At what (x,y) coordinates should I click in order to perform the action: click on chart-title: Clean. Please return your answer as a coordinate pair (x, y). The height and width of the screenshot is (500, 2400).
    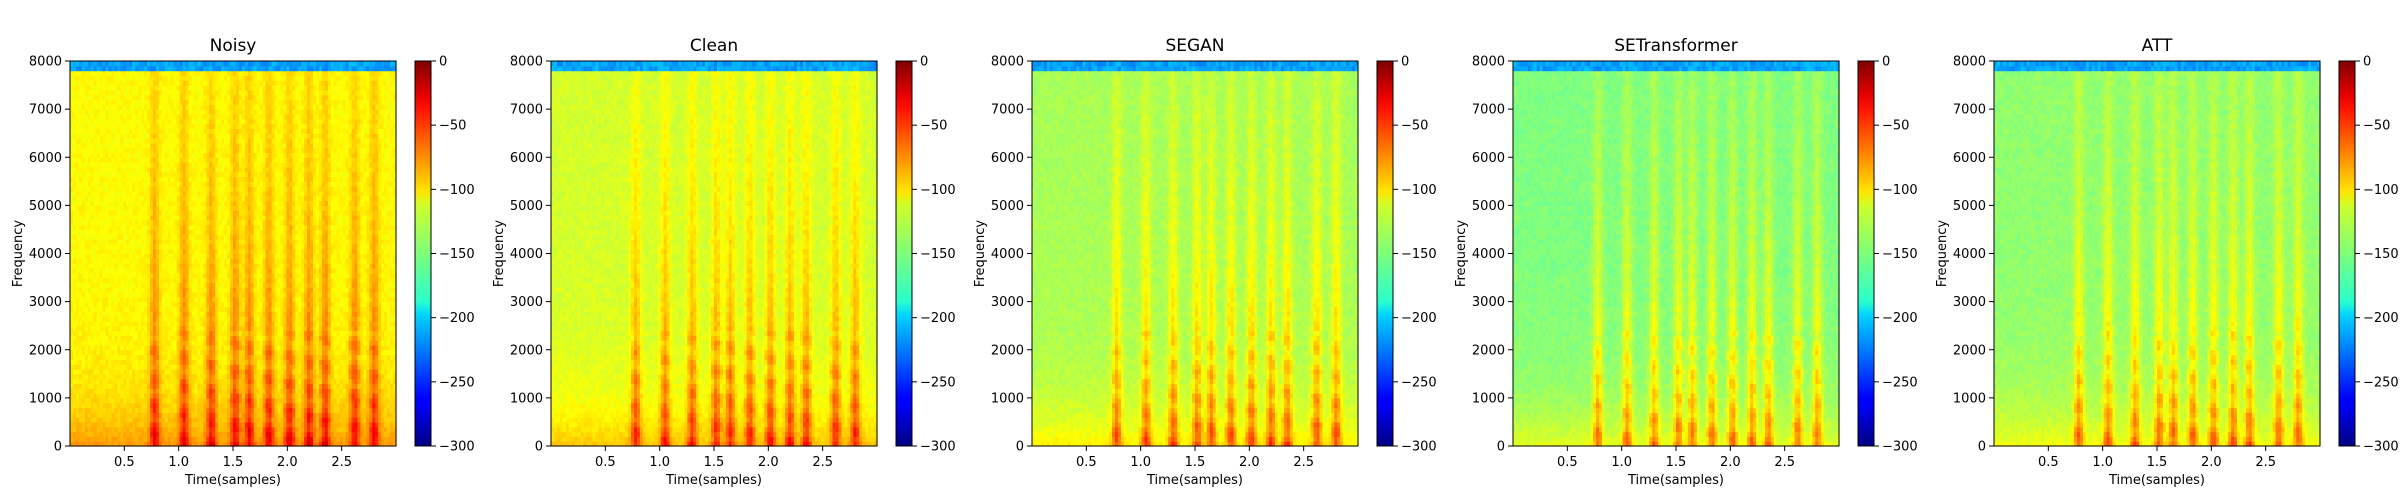
    Looking at the image, I should click on (714, 46).